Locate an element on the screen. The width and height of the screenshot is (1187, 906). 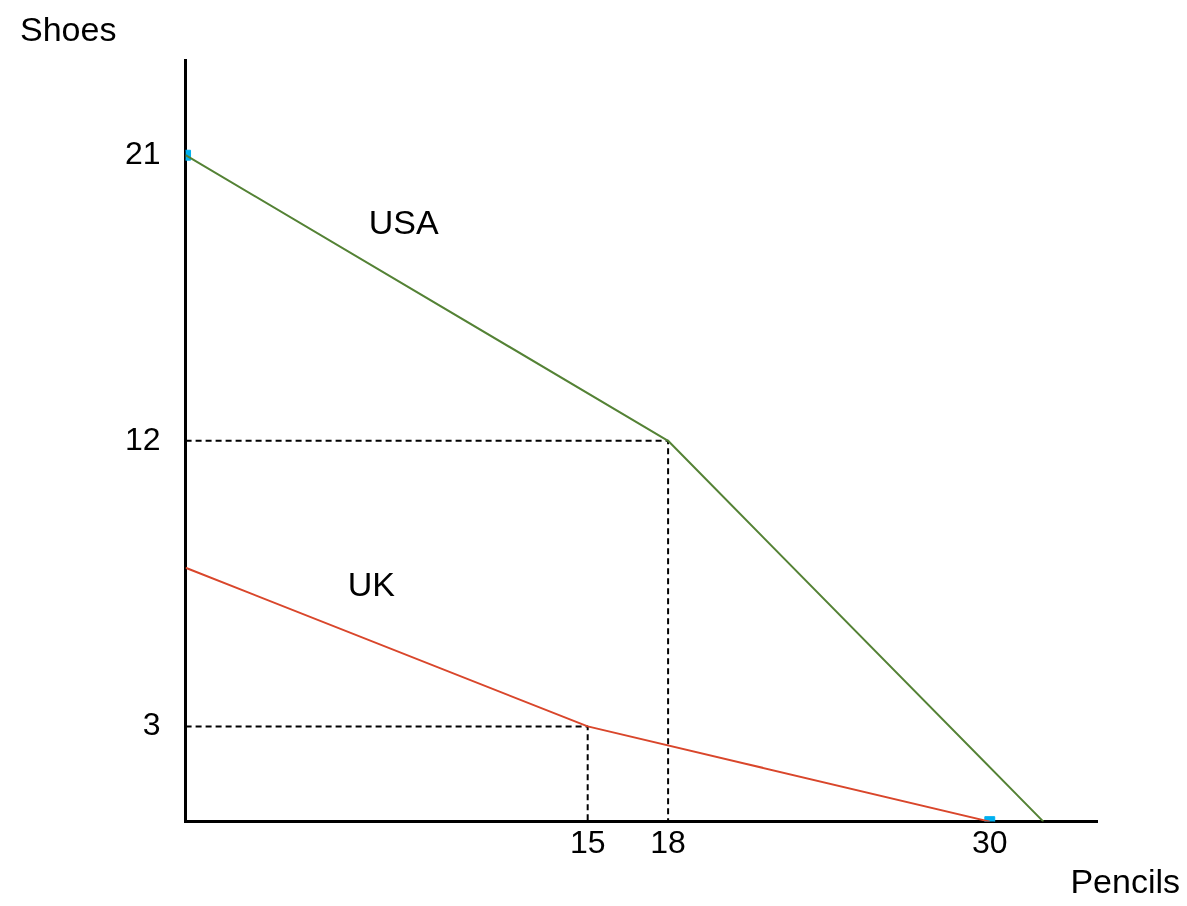
x-tick-label: 15 is located at coordinates (587, 841).